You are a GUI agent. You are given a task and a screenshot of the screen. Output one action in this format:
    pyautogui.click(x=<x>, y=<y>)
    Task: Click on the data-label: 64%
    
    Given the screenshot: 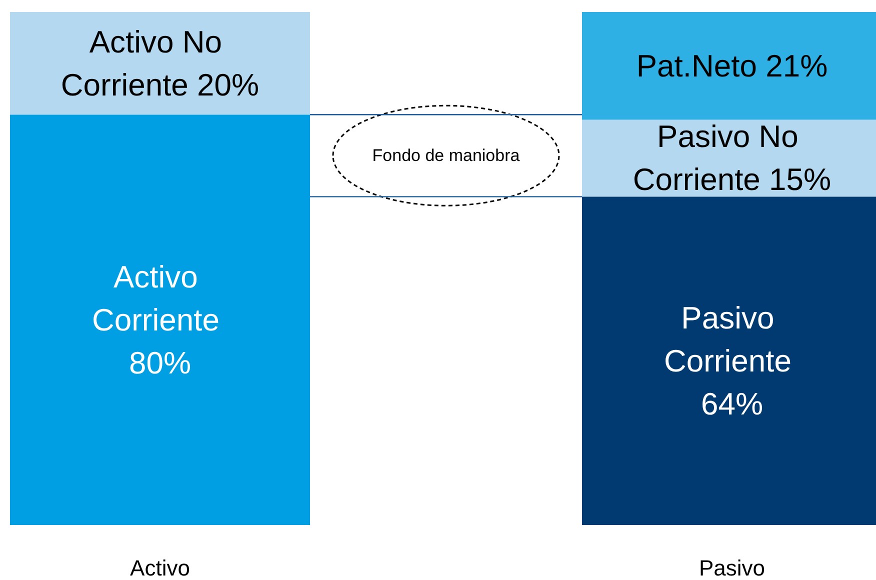 What is the action you would take?
    pyautogui.click(x=732, y=404)
    